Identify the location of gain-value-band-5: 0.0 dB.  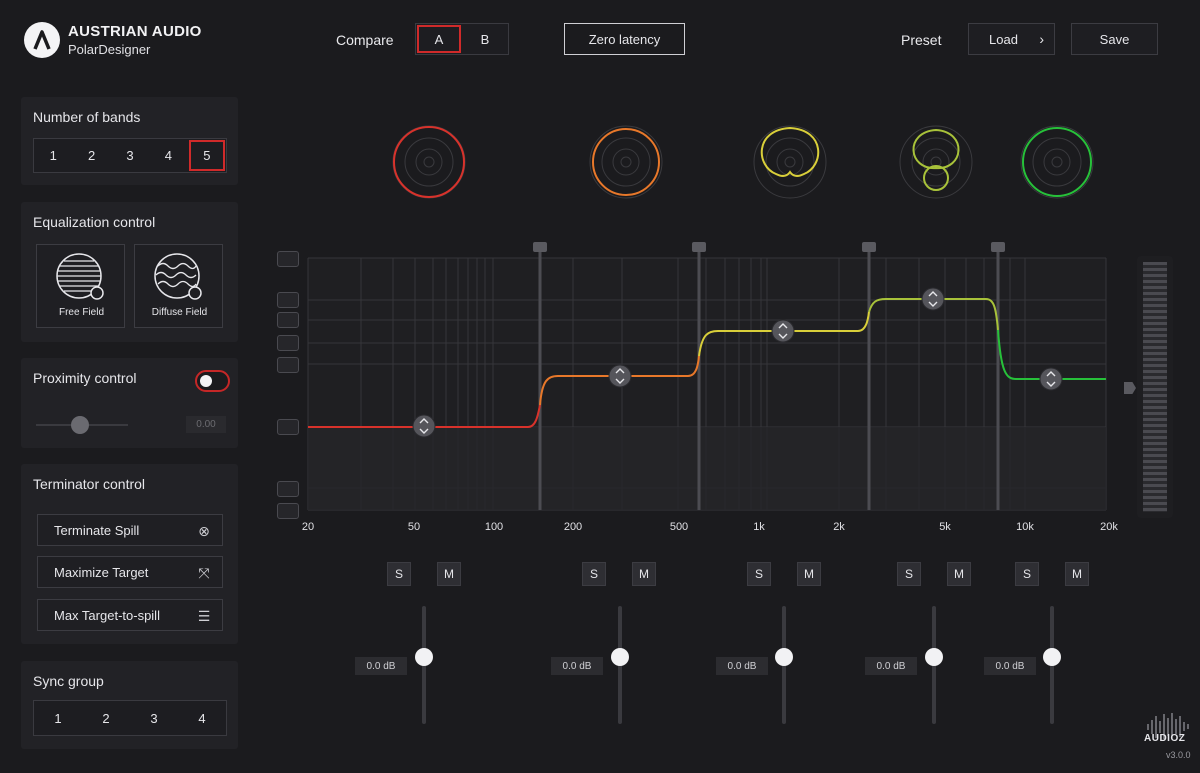
(1010, 666).